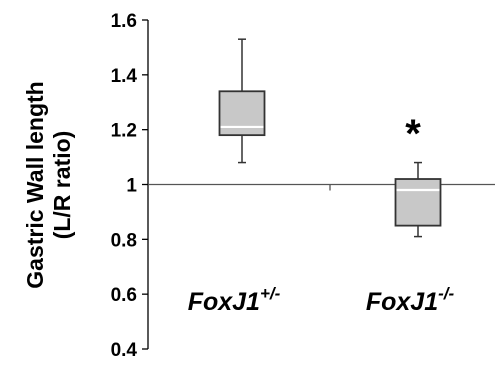 Image resolution: width=495 pixels, height=366 pixels. What do you see at coordinates (124, 131) in the screenshot?
I see `y-tick-label: 1.2` at bounding box center [124, 131].